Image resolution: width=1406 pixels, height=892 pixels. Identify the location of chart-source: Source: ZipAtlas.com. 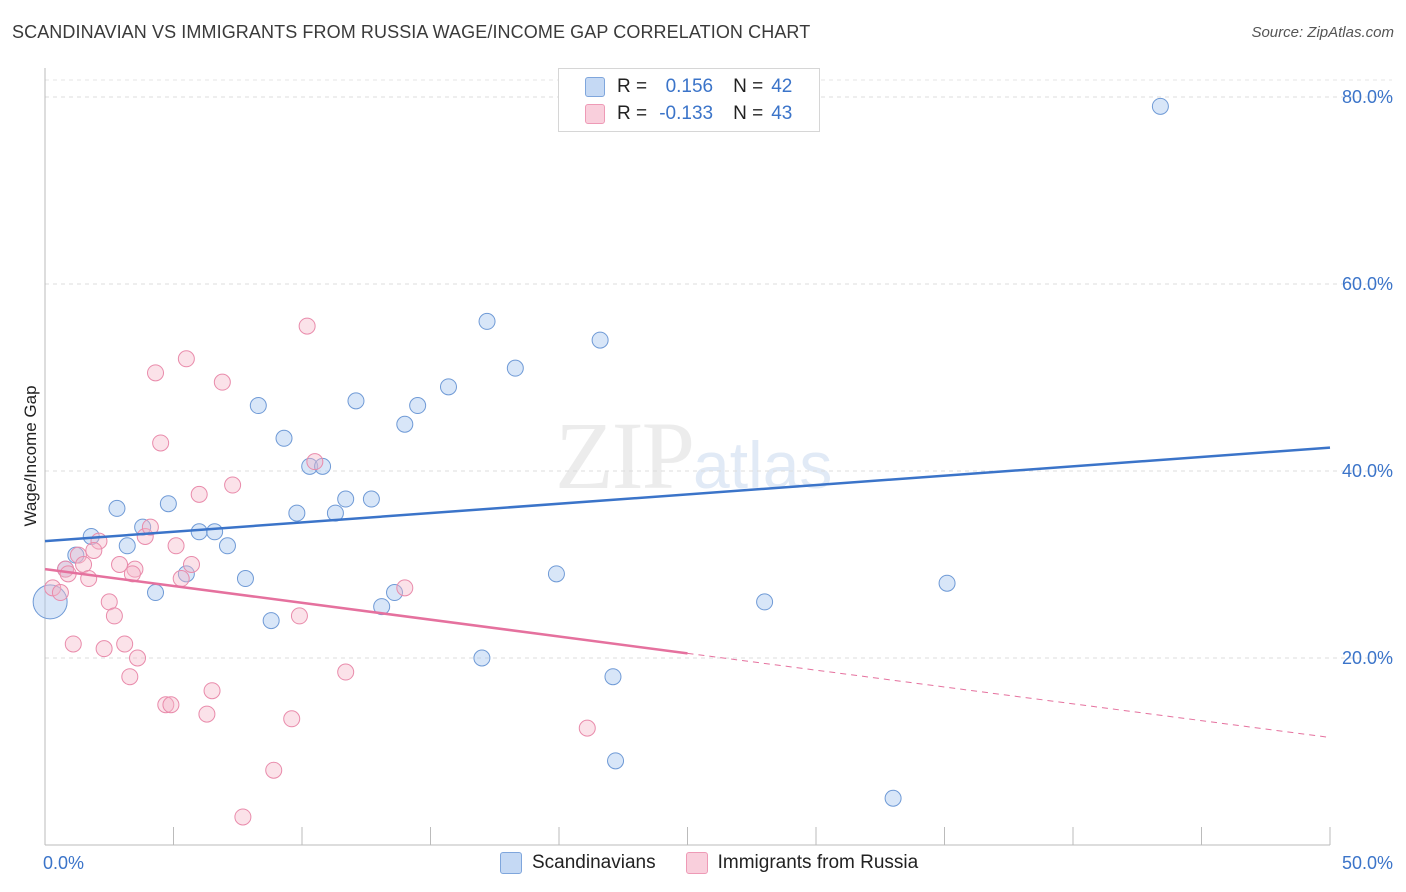
(1322, 32).